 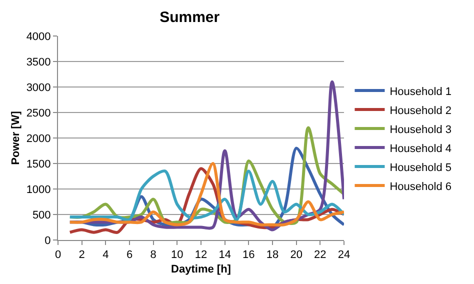 What do you see at coordinates (81, 255) in the screenshot?
I see `x-tick-label: 2` at bounding box center [81, 255].